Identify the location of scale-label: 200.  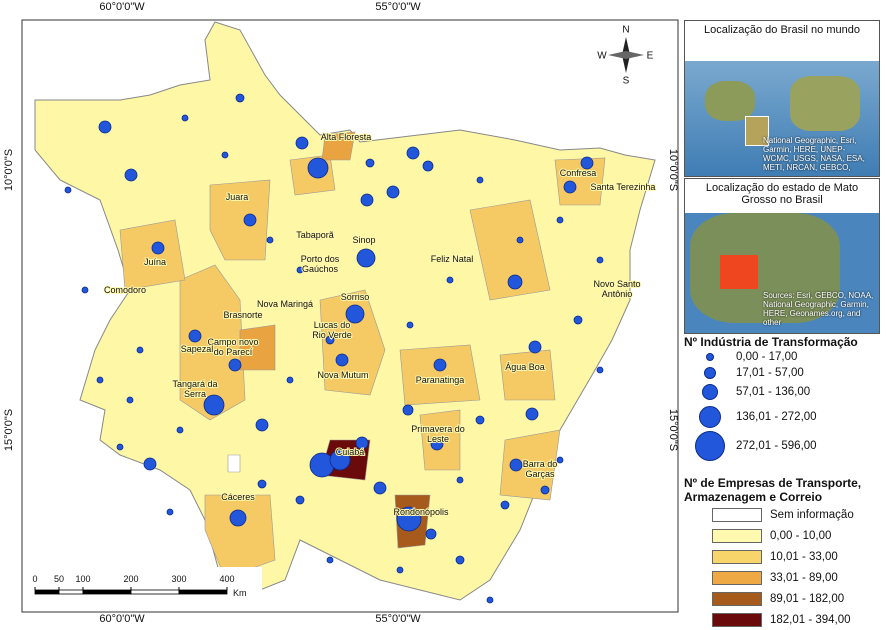
(130, 579).